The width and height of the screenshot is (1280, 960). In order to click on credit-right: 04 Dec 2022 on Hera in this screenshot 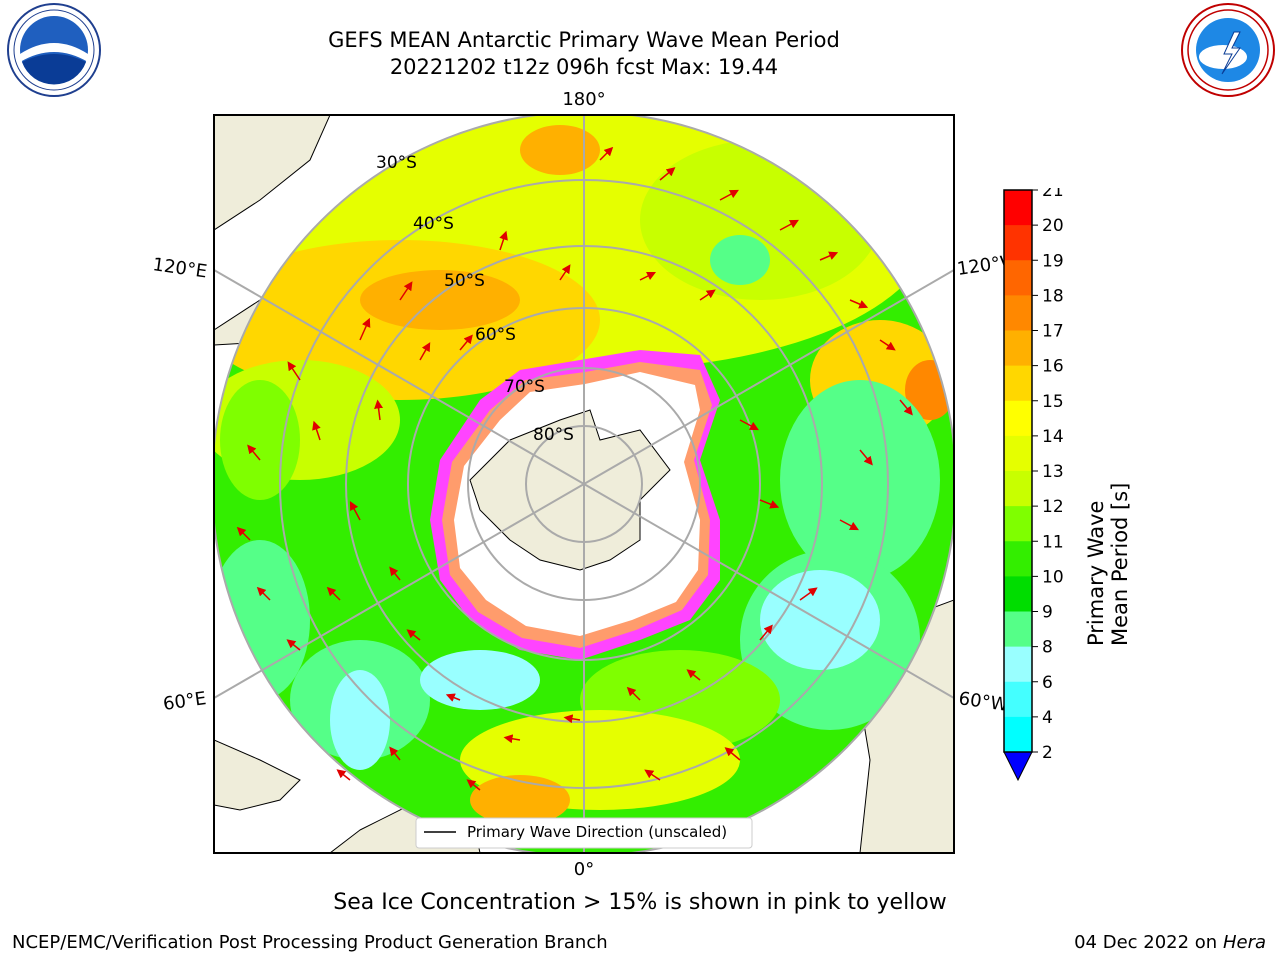, I will do `click(1170, 942)`.